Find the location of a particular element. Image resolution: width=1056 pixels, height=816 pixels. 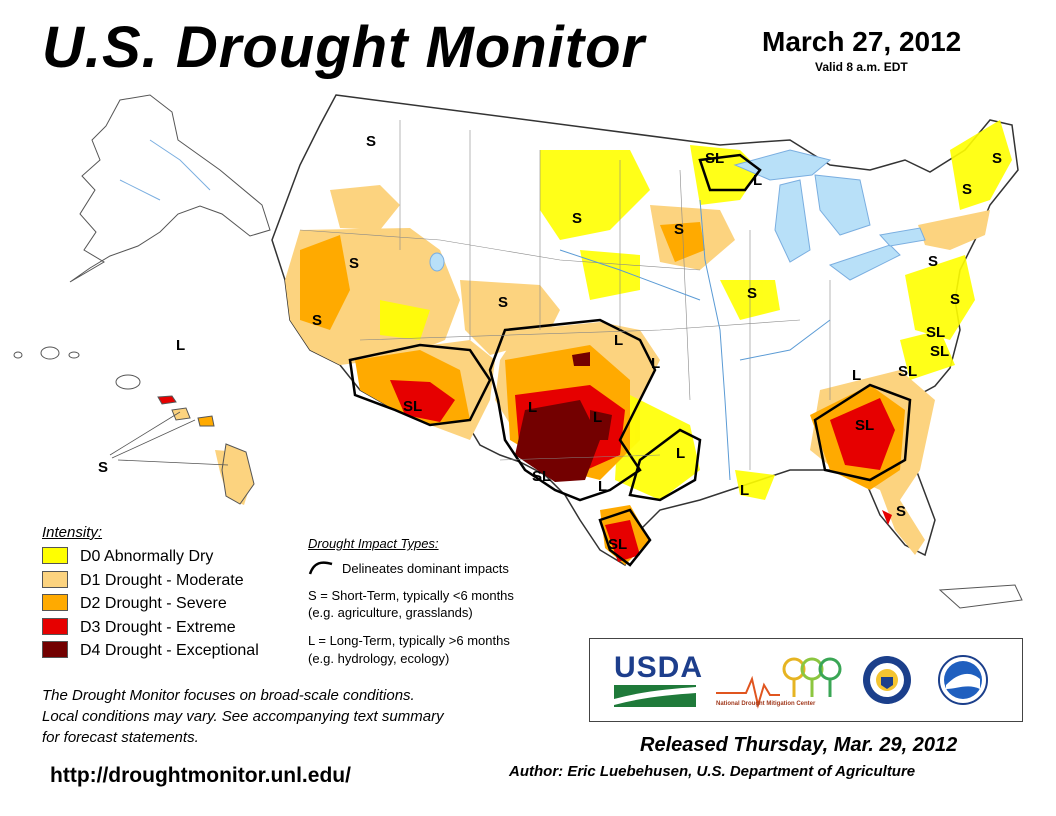

impact-heading: Drought Impact Types: is located at coordinates (373, 543).